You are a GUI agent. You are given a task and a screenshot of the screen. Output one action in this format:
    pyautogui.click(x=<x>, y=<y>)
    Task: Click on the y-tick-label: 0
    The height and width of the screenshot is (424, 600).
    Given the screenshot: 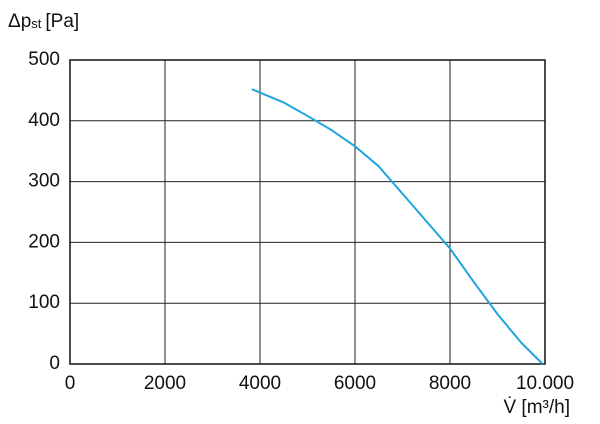 What is the action you would take?
    pyautogui.click(x=54, y=363)
    